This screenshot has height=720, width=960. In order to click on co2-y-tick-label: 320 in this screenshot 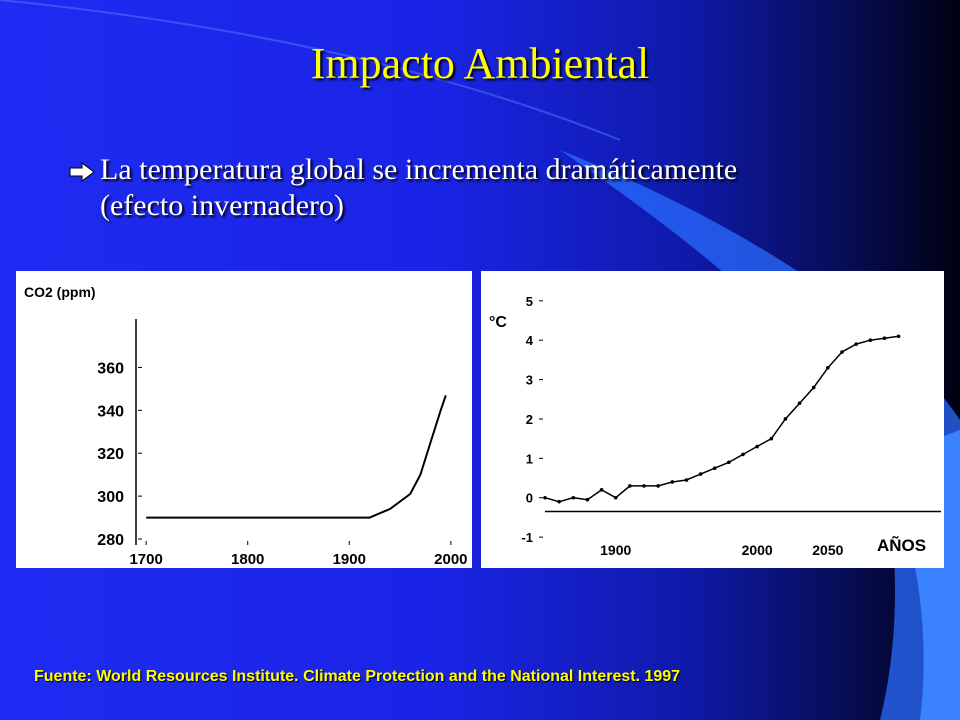, I will do `click(110, 454)`.